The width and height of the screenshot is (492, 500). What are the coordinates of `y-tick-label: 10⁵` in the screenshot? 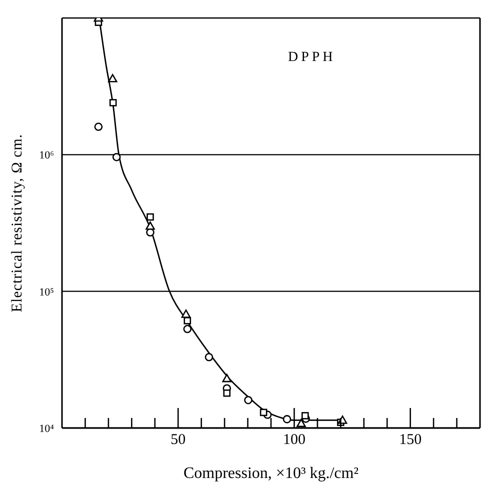 It's located at (46, 292).